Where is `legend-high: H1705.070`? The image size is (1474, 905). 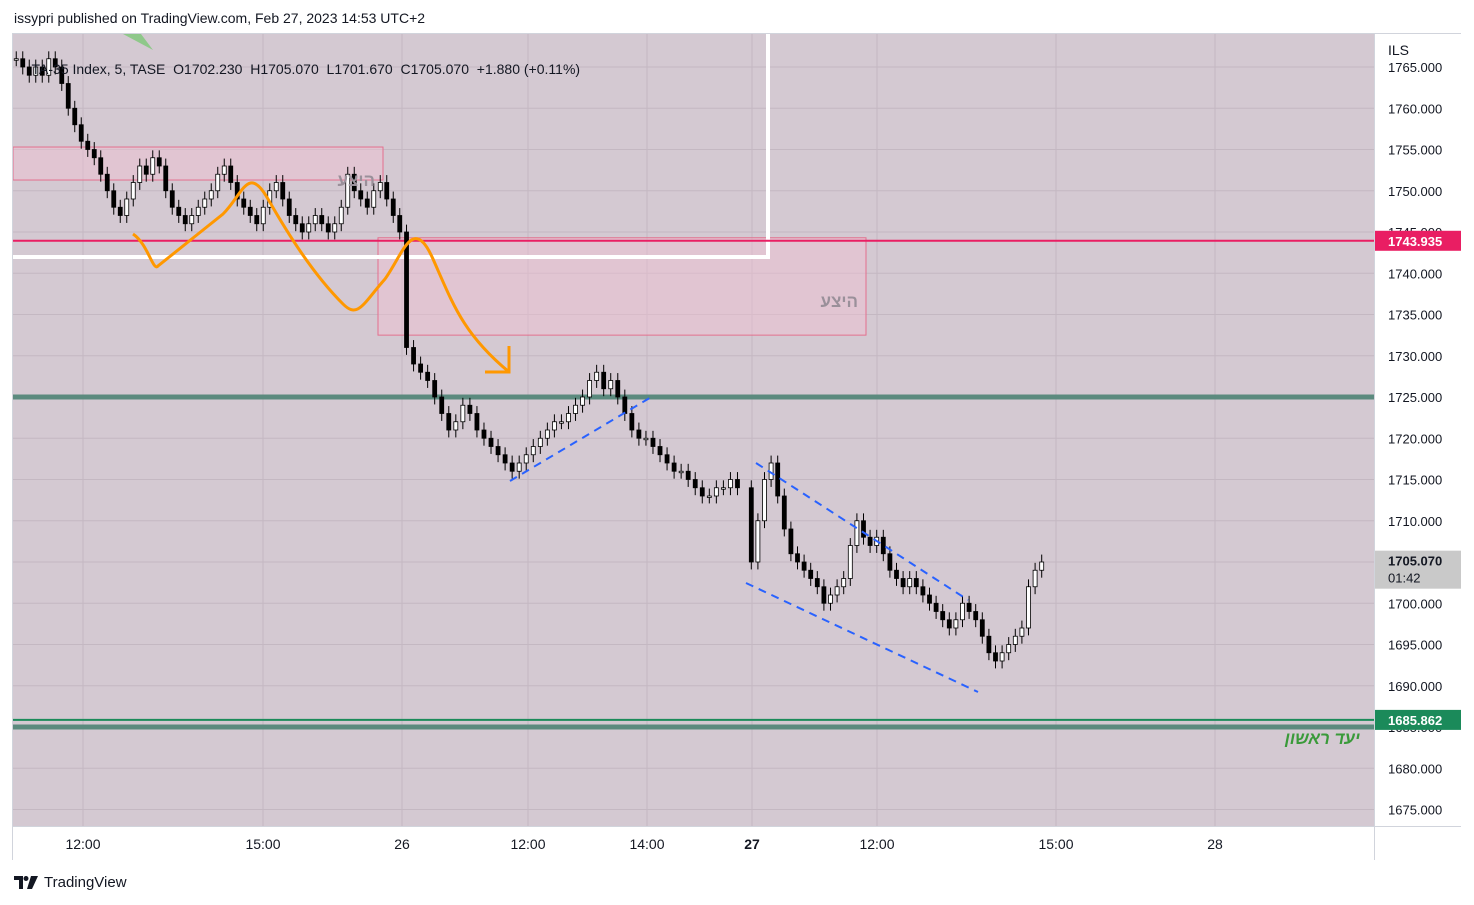 legend-high: H1705.070 is located at coordinates (284, 69).